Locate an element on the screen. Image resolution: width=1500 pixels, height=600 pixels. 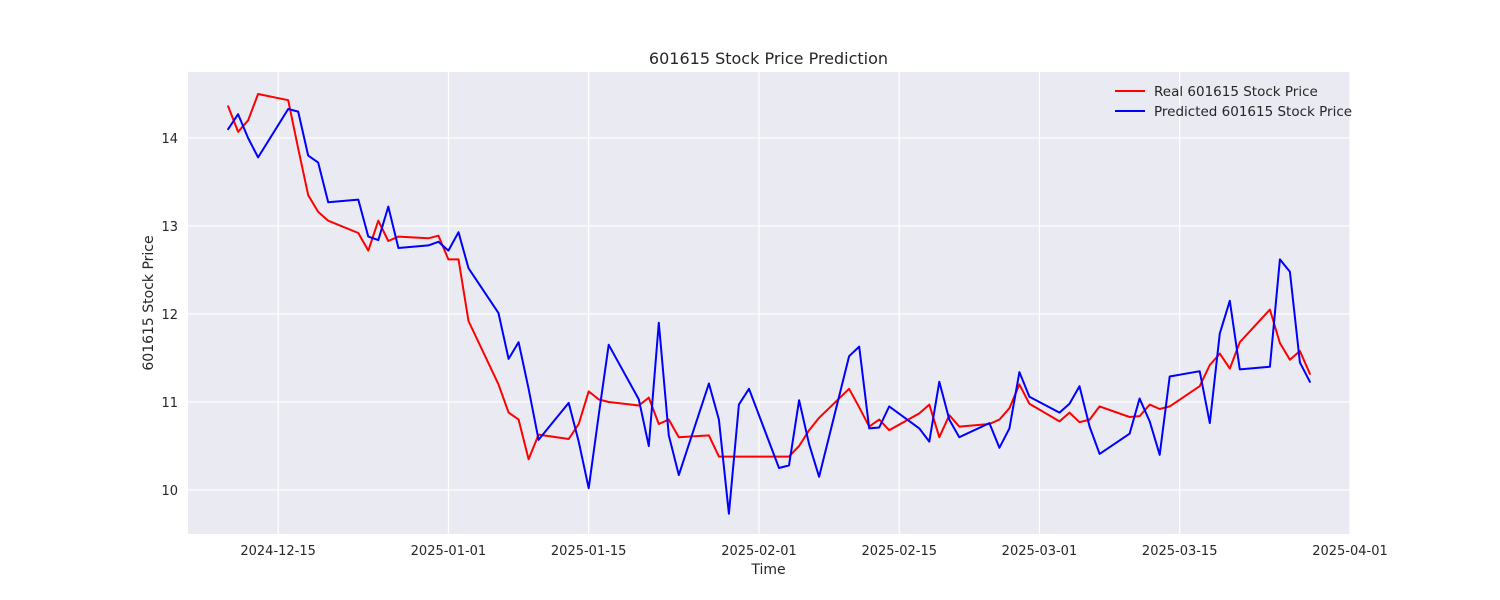
x-tick-label: 2025-01-15 is located at coordinates (589, 551).